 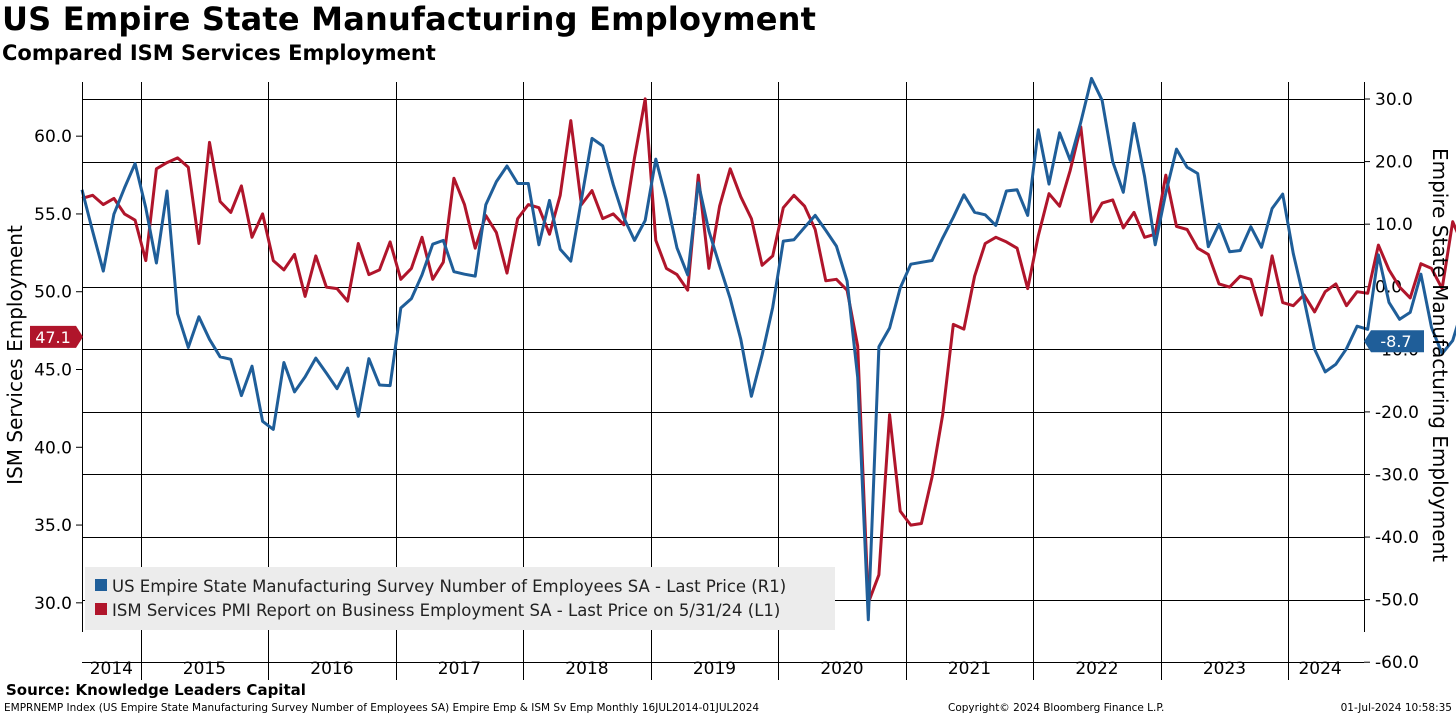 What do you see at coordinates (53, 293) in the screenshot?
I see `left-tick-label: 50.0` at bounding box center [53, 293].